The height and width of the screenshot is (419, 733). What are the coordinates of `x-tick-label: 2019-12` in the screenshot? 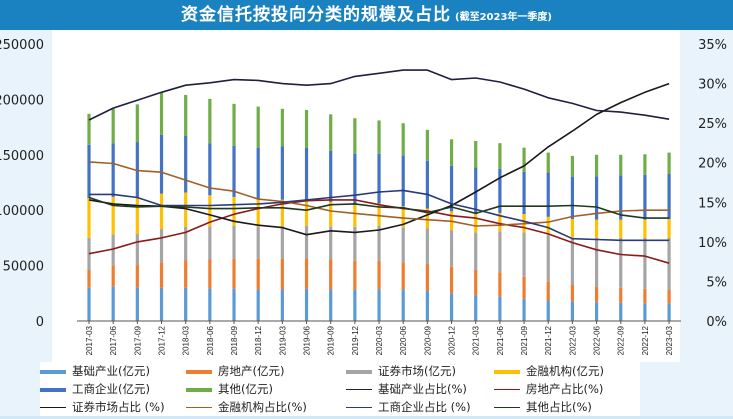 It's located at (355, 340).